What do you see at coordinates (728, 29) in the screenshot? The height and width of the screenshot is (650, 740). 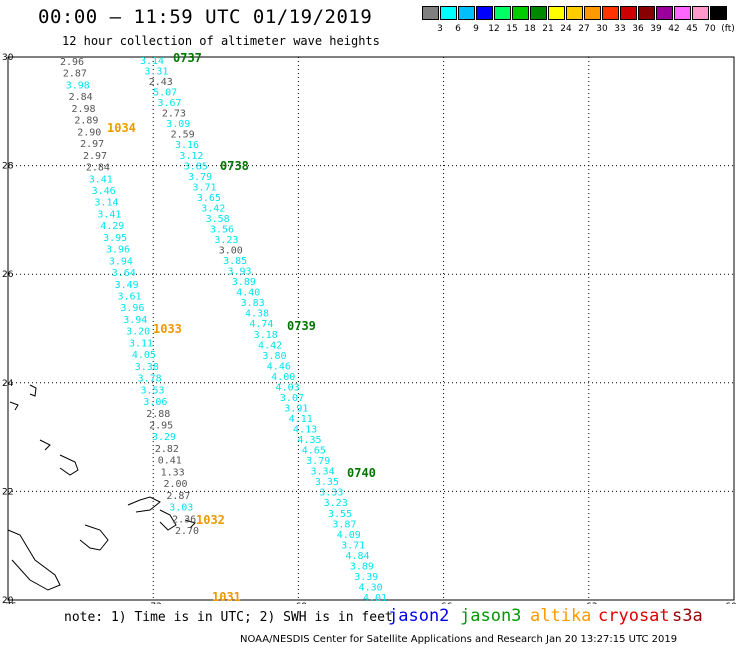 I see `color-scale-label: (ft)` at bounding box center [728, 29].